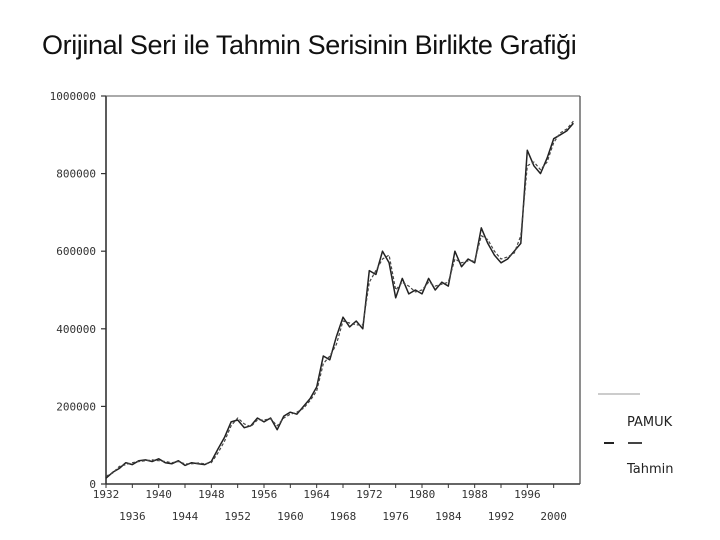 The width and height of the screenshot is (720, 540). I want to click on x-tick-label: 1932, so click(106, 494).